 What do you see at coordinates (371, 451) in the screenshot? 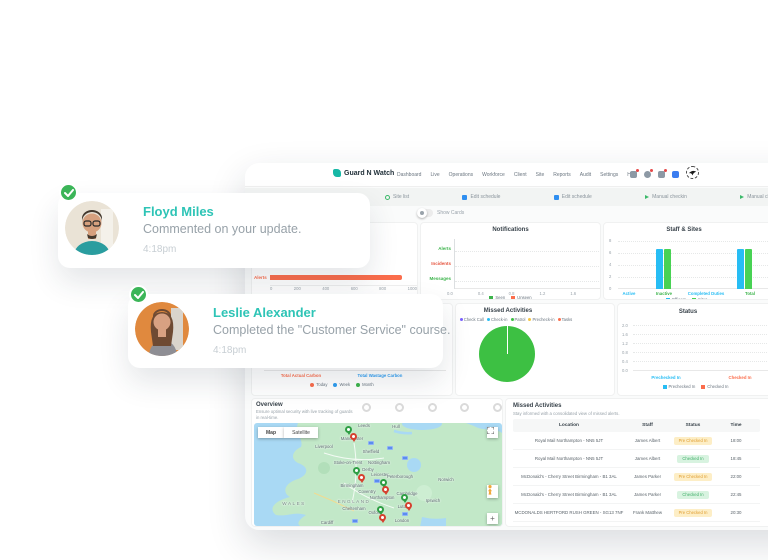
I see `map-city-label: Sheffield` at bounding box center [371, 451].